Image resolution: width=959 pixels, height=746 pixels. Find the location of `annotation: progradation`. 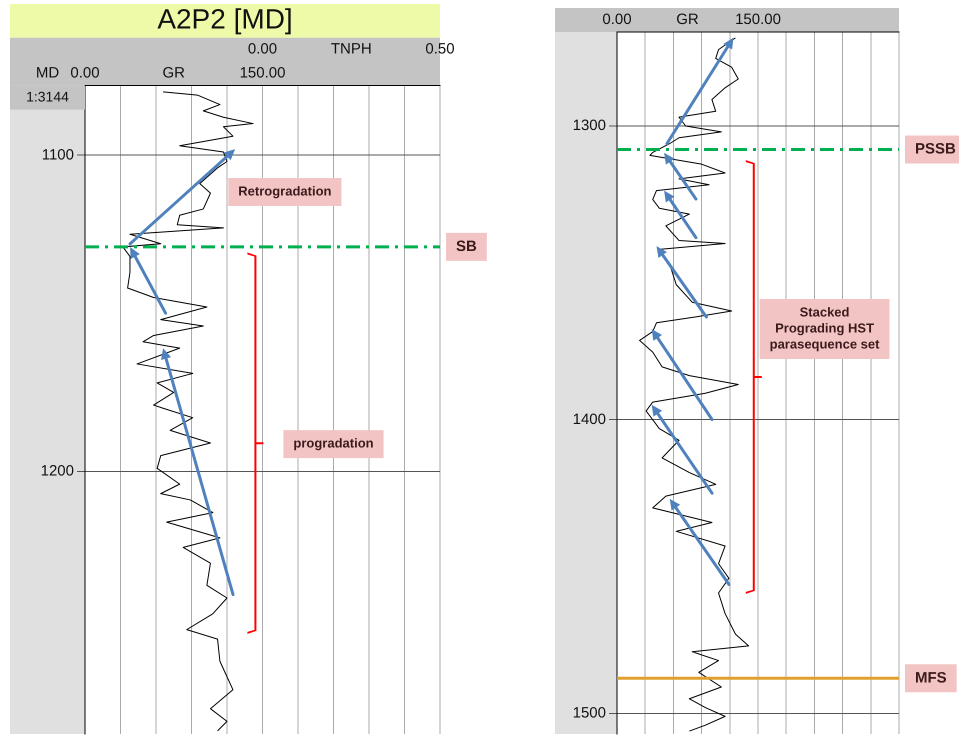

annotation: progradation is located at coordinates (333, 443).